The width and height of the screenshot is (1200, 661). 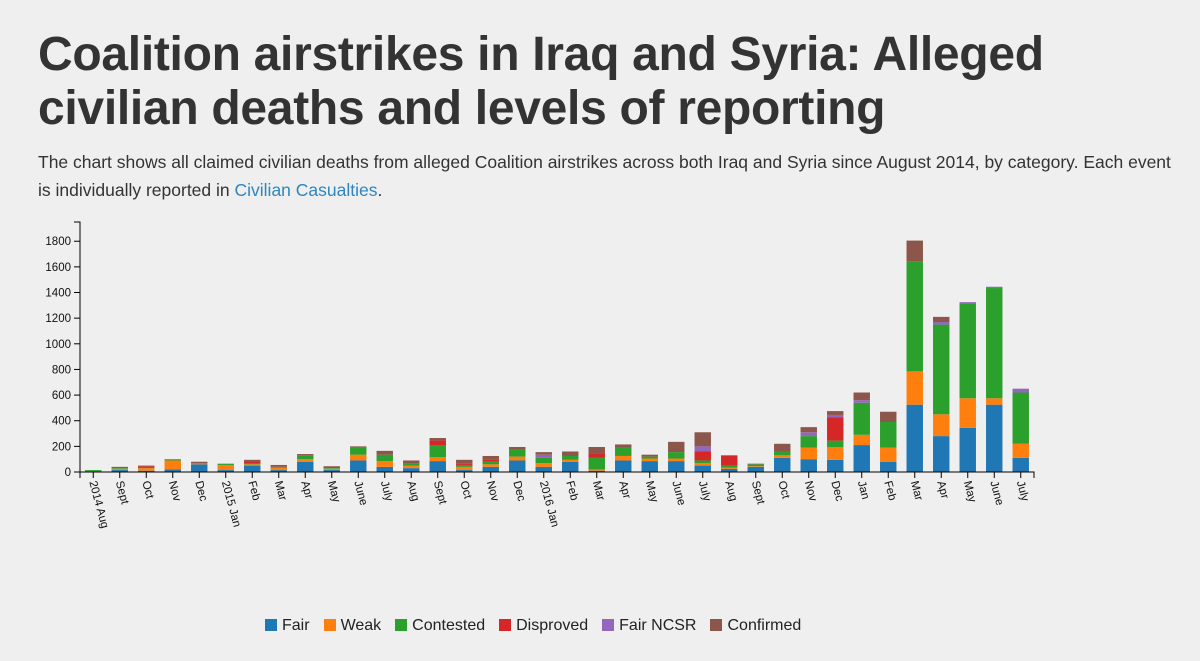 I want to click on x-tick-label: Dec, so click(x=200, y=491).